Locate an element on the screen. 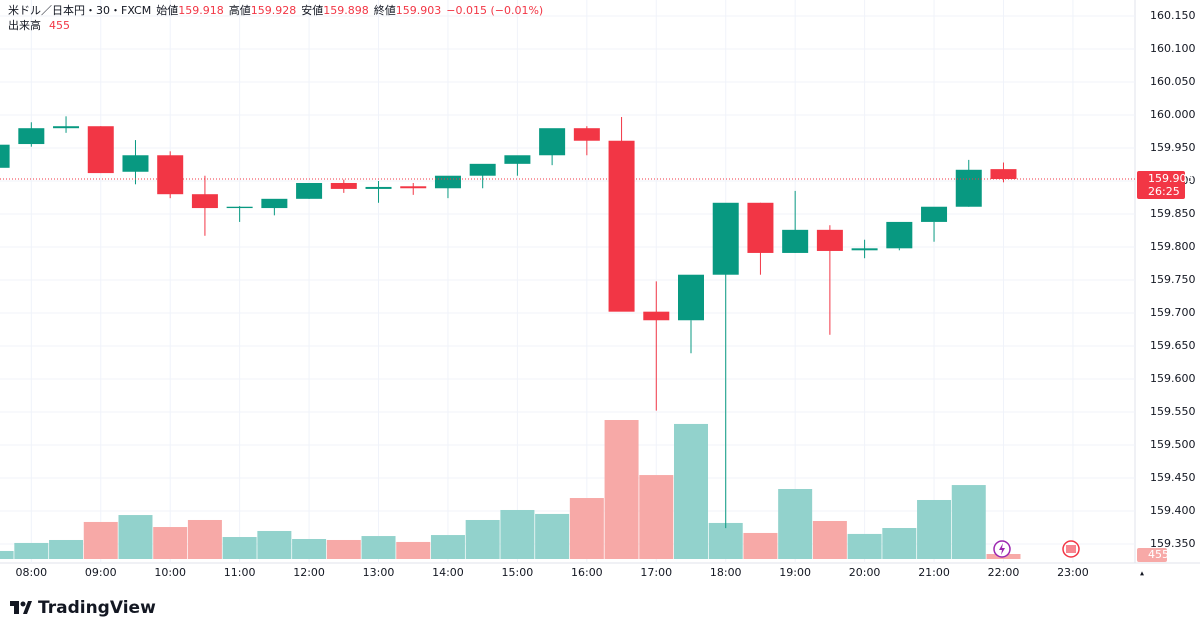  y-tick-label: 159.600 is located at coordinates (1173, 378).